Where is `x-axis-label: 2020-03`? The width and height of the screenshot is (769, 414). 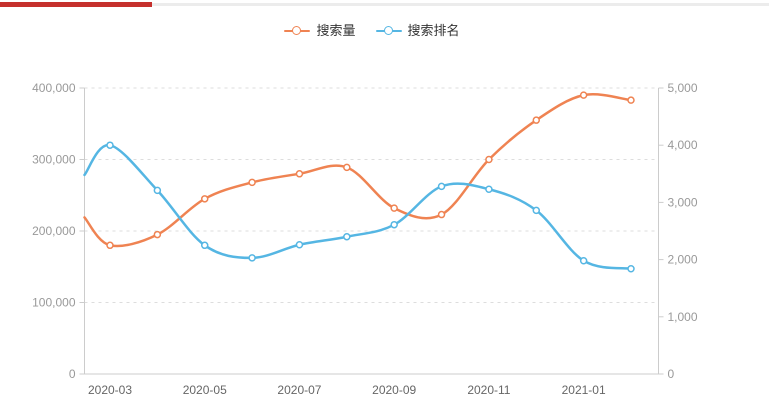
x-axis-label: 2020-03 is located at coordinates (110, 390).